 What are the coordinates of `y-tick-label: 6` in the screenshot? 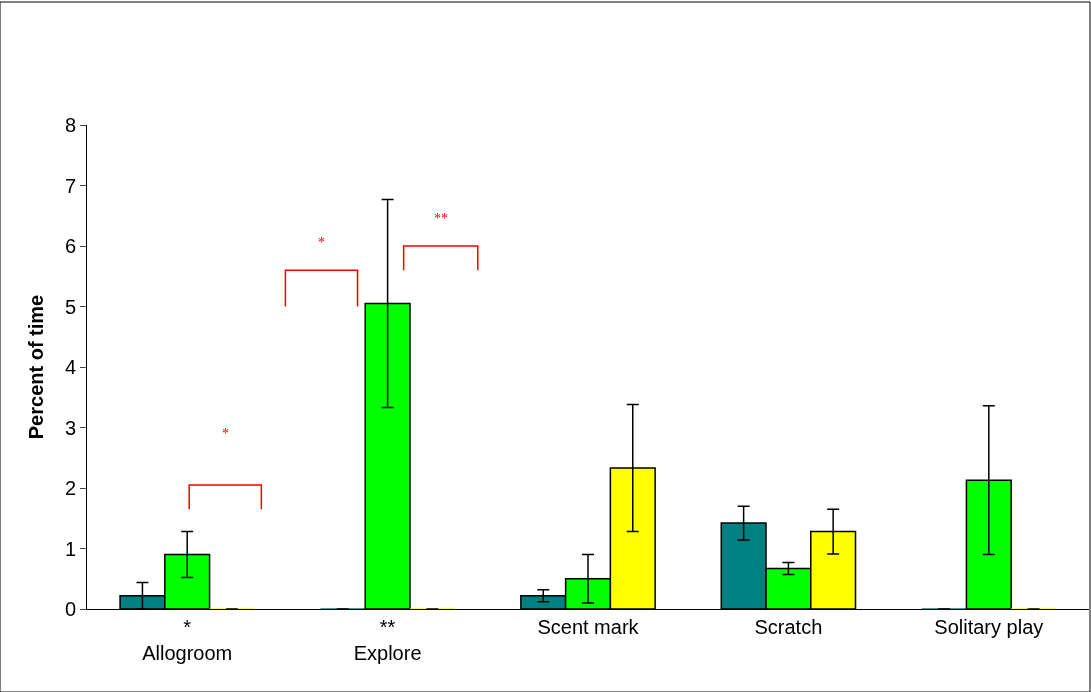 It's located at (70, 246).